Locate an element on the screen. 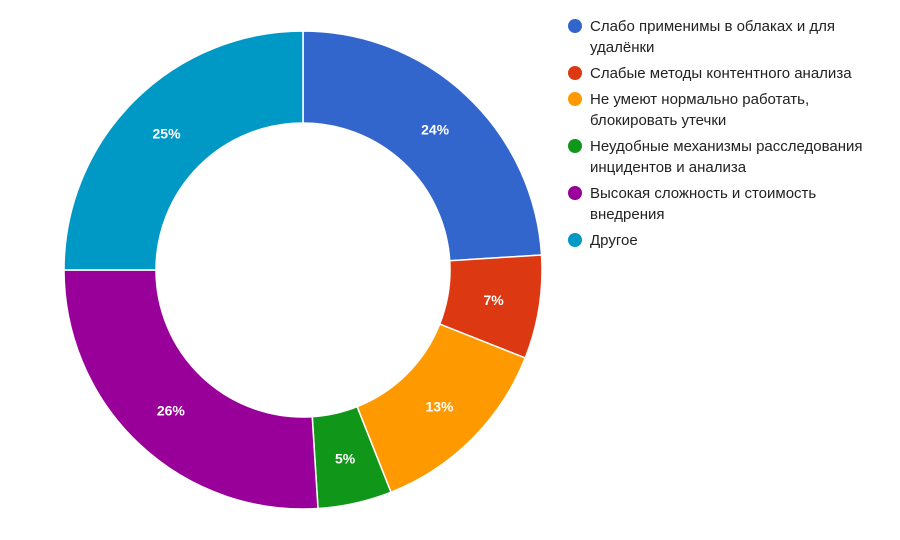  slice-value-label-1: 24% is located at coordinates (435, 129).